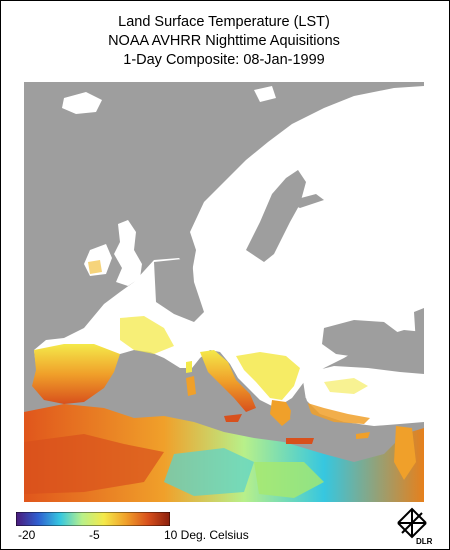  I want to click on anatolia-warm-coast, so click(337, 413).